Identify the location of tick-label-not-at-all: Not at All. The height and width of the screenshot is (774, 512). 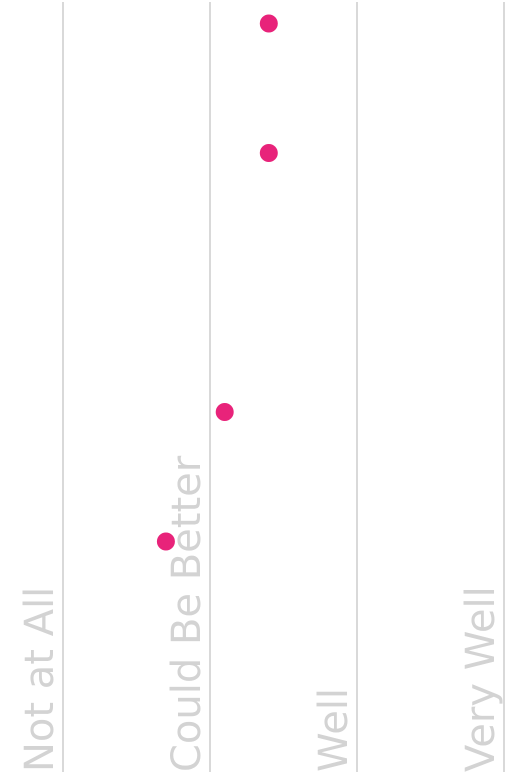
(40, 679).